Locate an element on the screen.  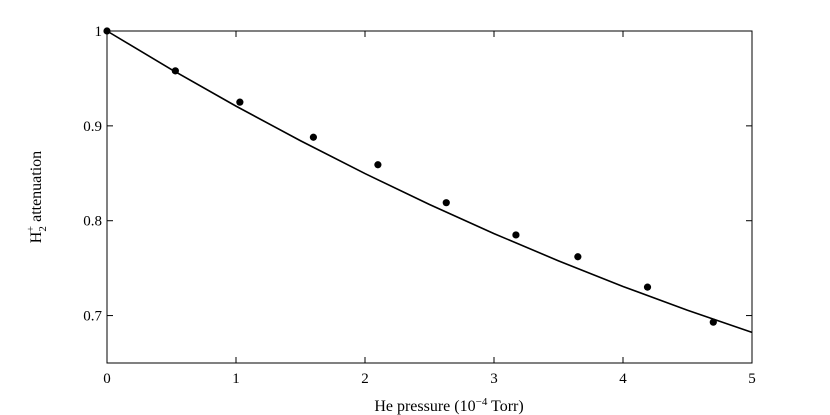
y-tick-label: 0.7 is located at coordinates (92, 317).